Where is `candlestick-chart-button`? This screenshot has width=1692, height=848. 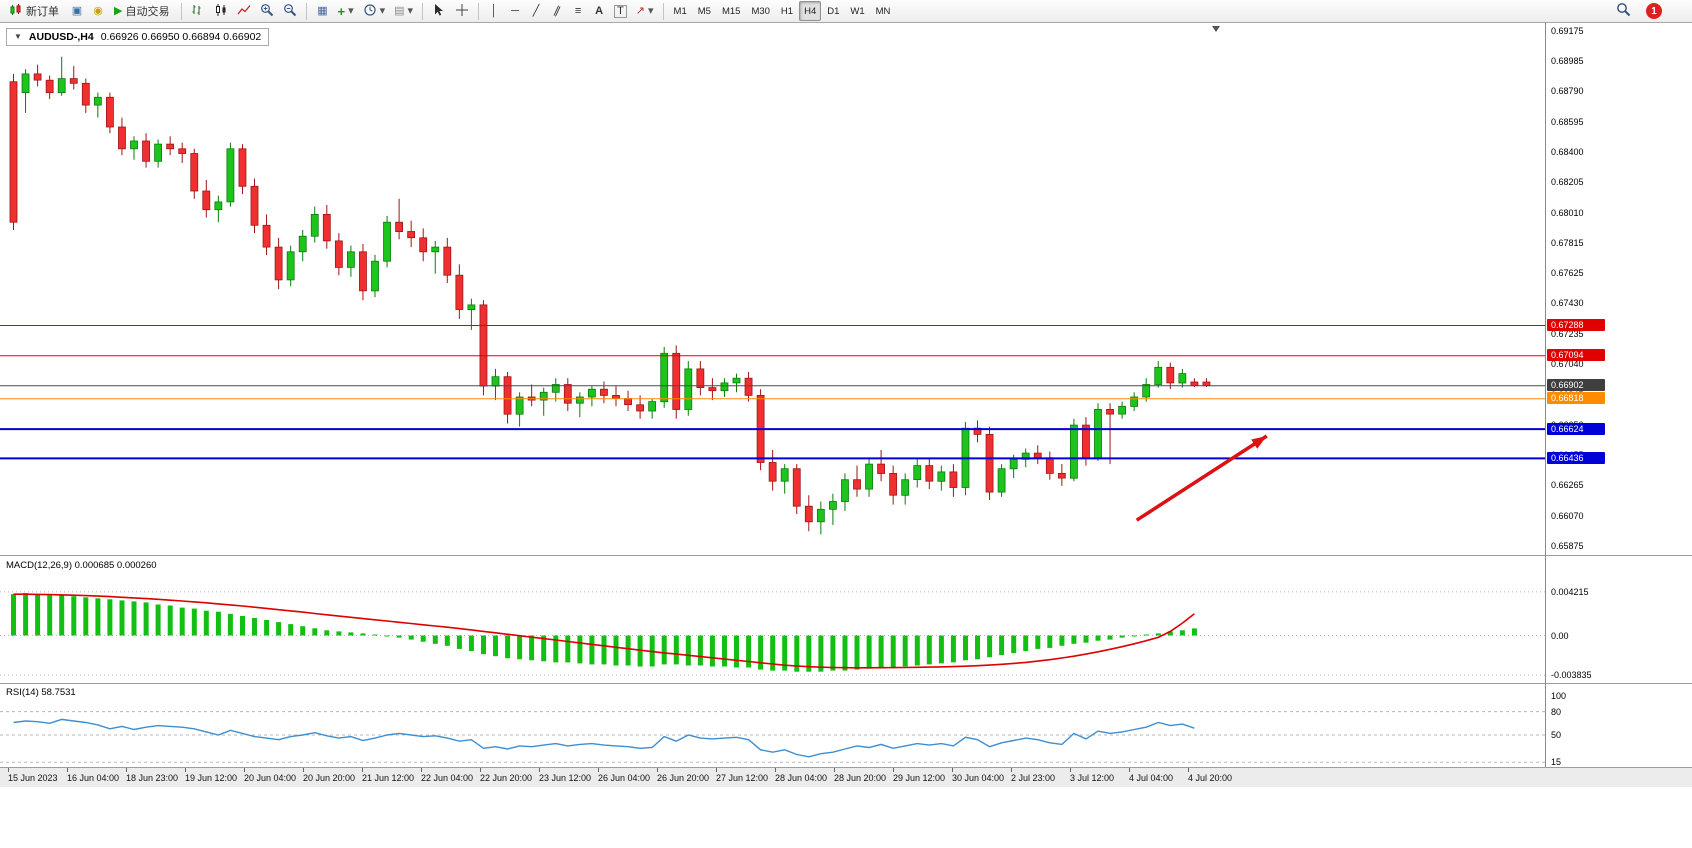 candlestick-chart-button is located at coordinates (221, 11).